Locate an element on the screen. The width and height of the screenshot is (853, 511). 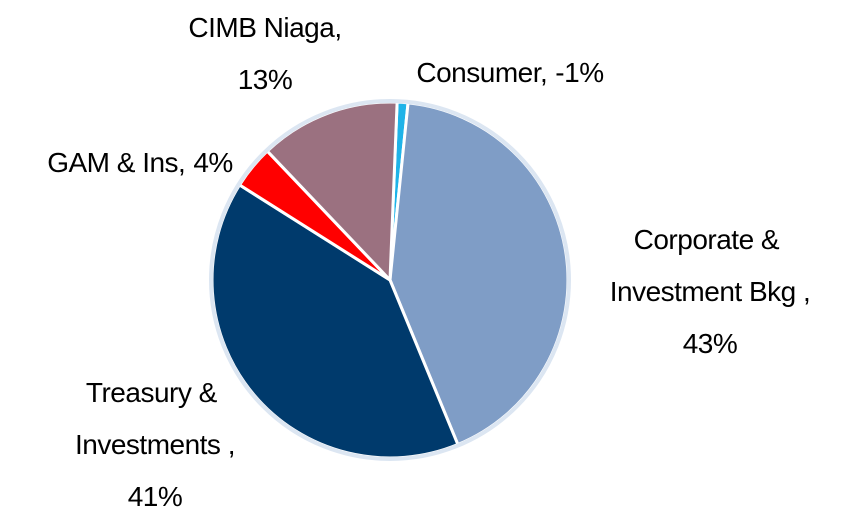
category-label: Consumer, is located at coordinates (481, 72).